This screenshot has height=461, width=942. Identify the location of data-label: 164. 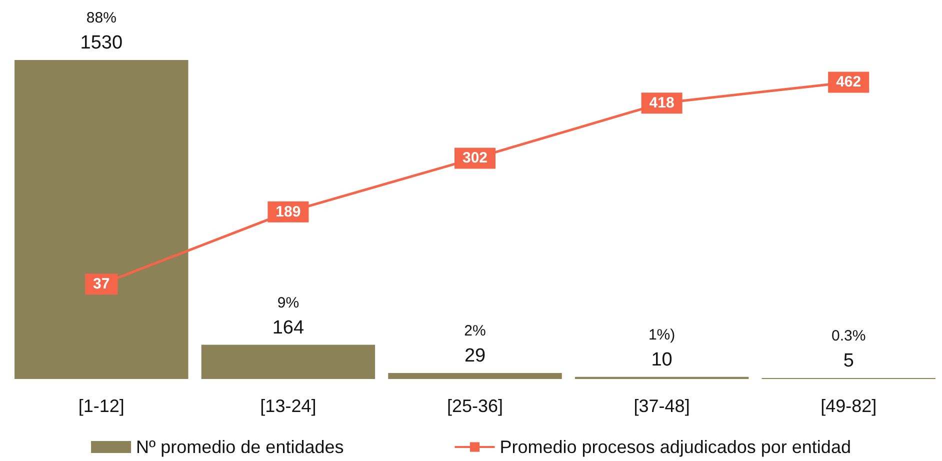
(288, 327).